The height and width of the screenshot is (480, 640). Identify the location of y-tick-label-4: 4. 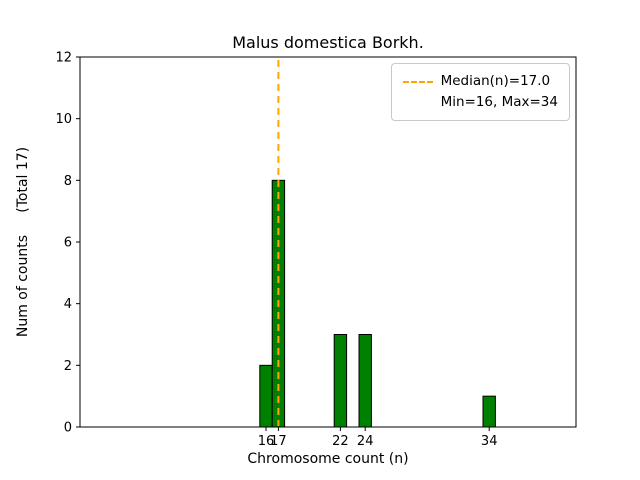
(68, 304).